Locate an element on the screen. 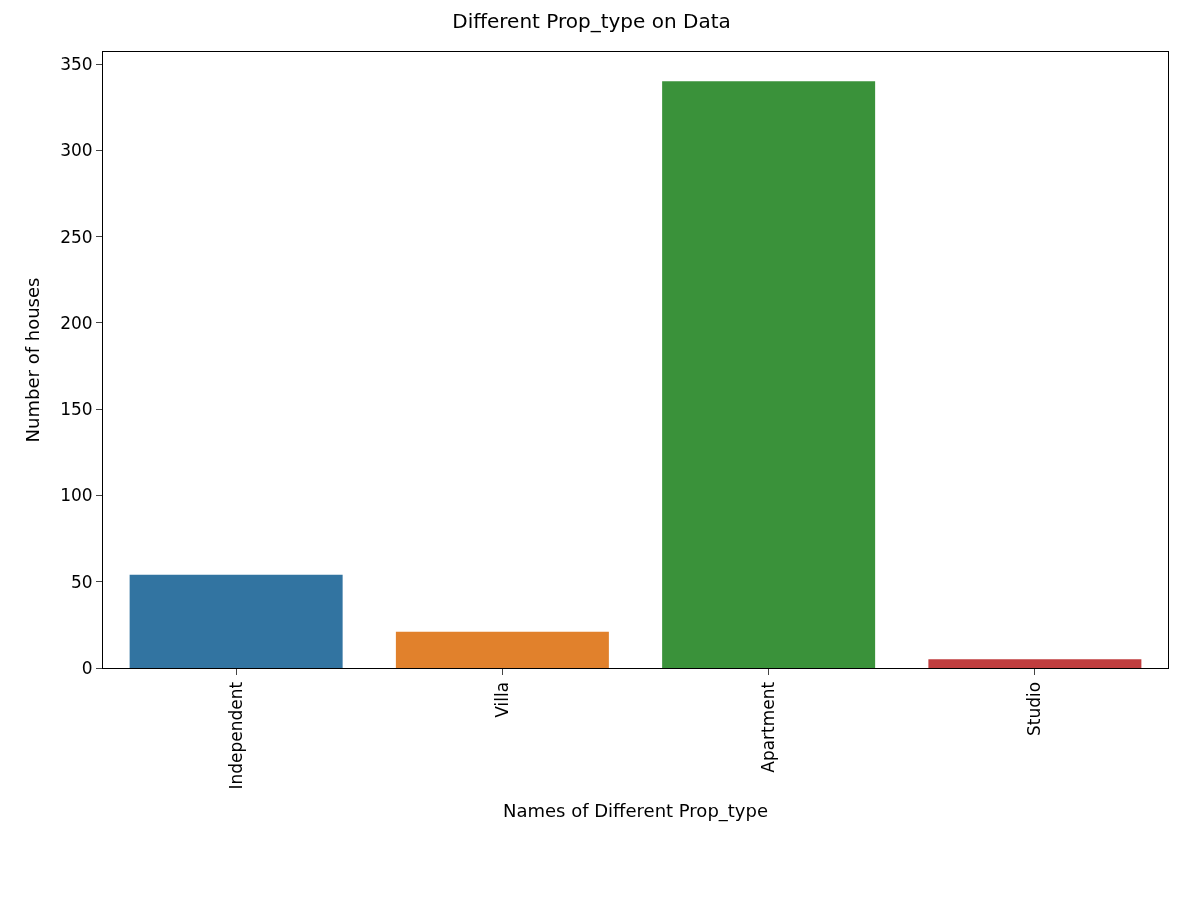 The image size is (1183, 906). y-tick-label: 350 is located at coordinates (76, 64).